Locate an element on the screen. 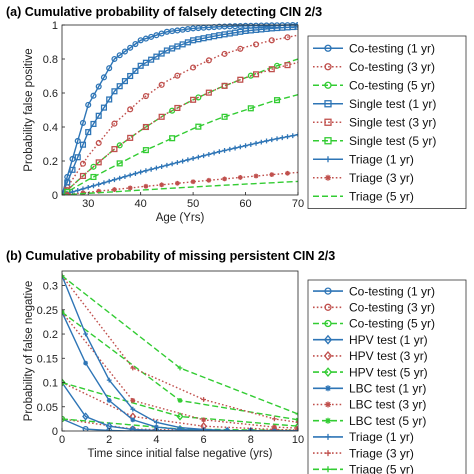 This screenshot has height=474, width=474. x-axis-label: Age (Yrs) is located at coordinates (180, 218).